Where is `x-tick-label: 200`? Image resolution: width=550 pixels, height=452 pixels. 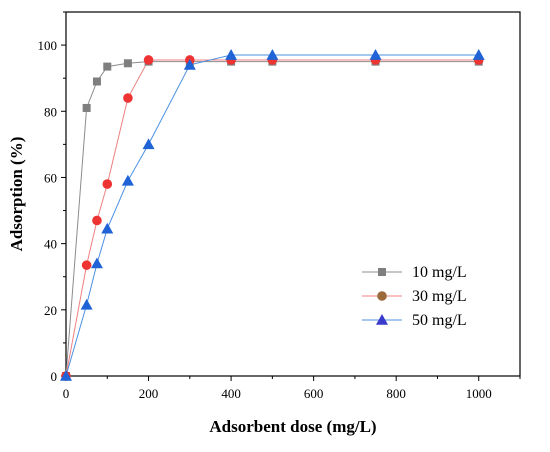
x-tick-label: 200 is located at coordinates (149, 393).